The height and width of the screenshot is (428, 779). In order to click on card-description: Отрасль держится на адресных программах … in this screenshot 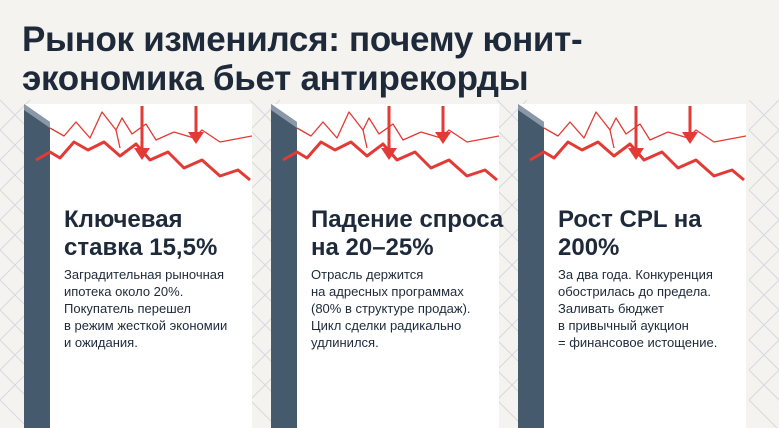, I will do `click(391, 308)`.